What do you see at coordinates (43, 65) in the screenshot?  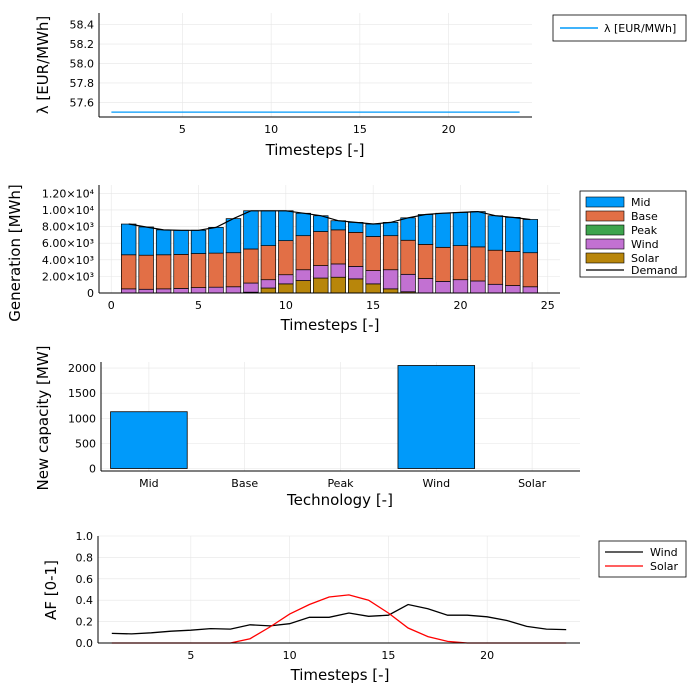 I see `price-y-label: λ [EUR/MWh]` at bounding box center [43, 65].